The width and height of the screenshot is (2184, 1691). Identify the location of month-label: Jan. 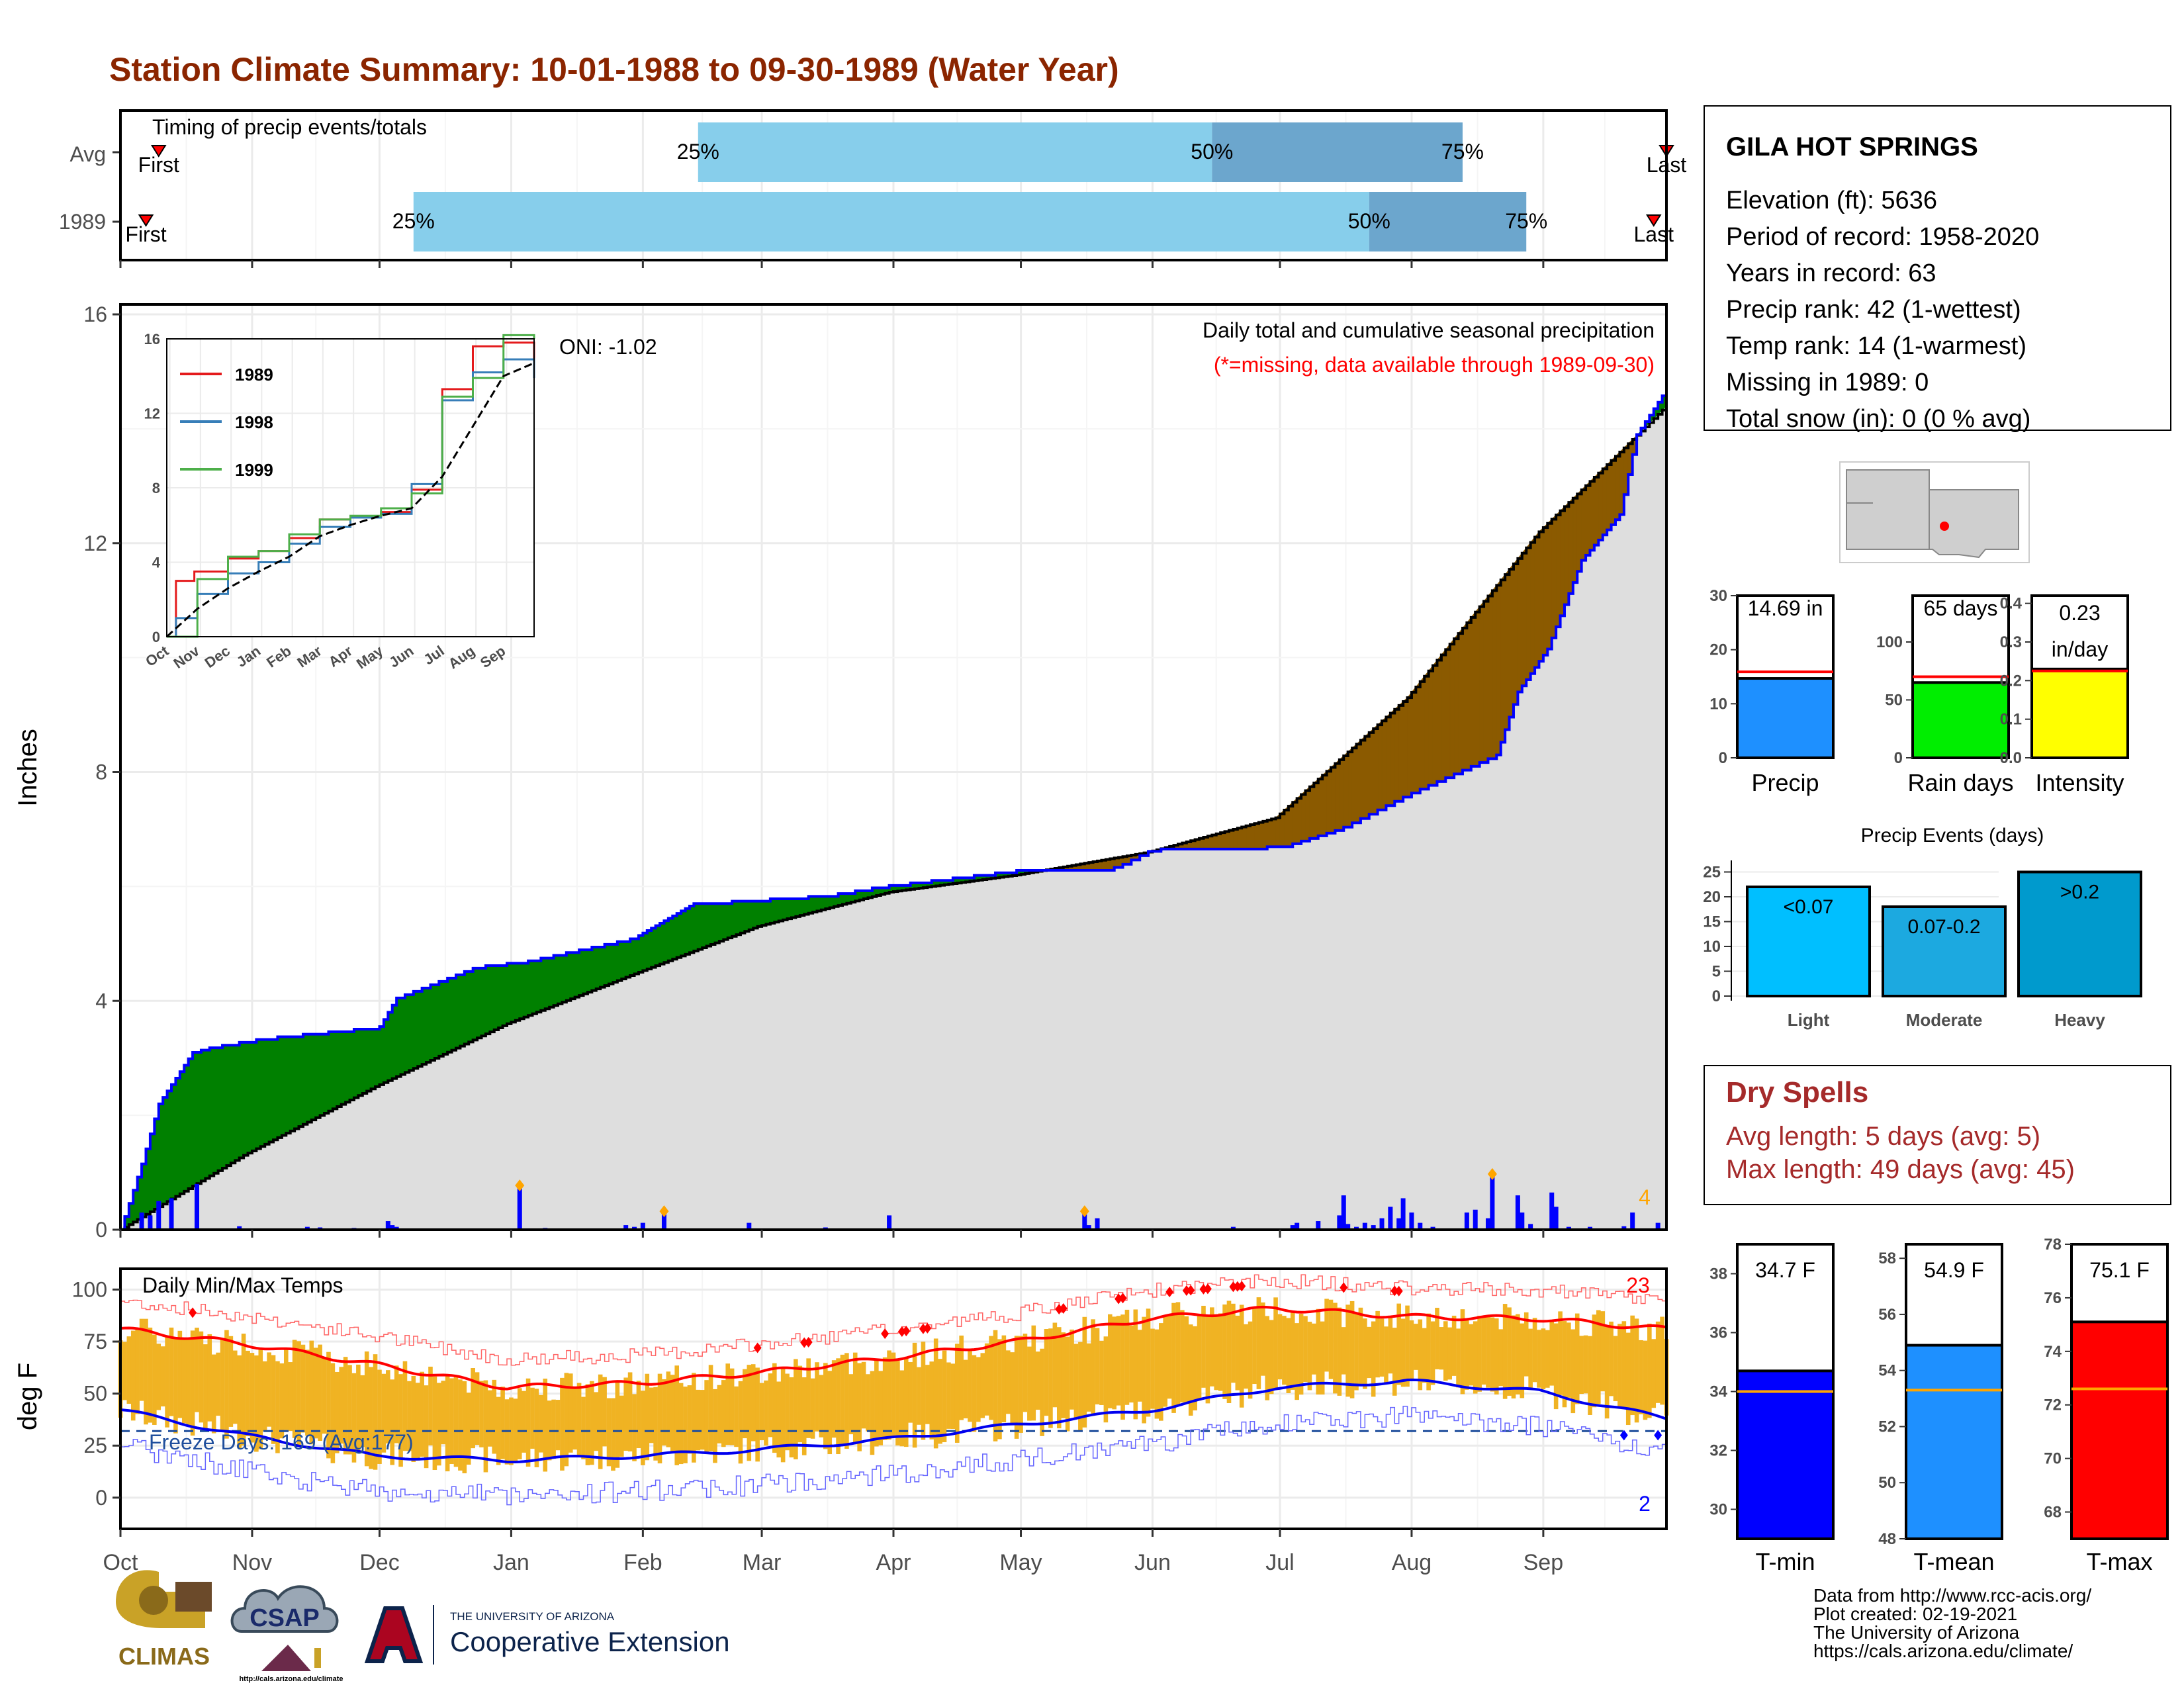
(511, 1563).